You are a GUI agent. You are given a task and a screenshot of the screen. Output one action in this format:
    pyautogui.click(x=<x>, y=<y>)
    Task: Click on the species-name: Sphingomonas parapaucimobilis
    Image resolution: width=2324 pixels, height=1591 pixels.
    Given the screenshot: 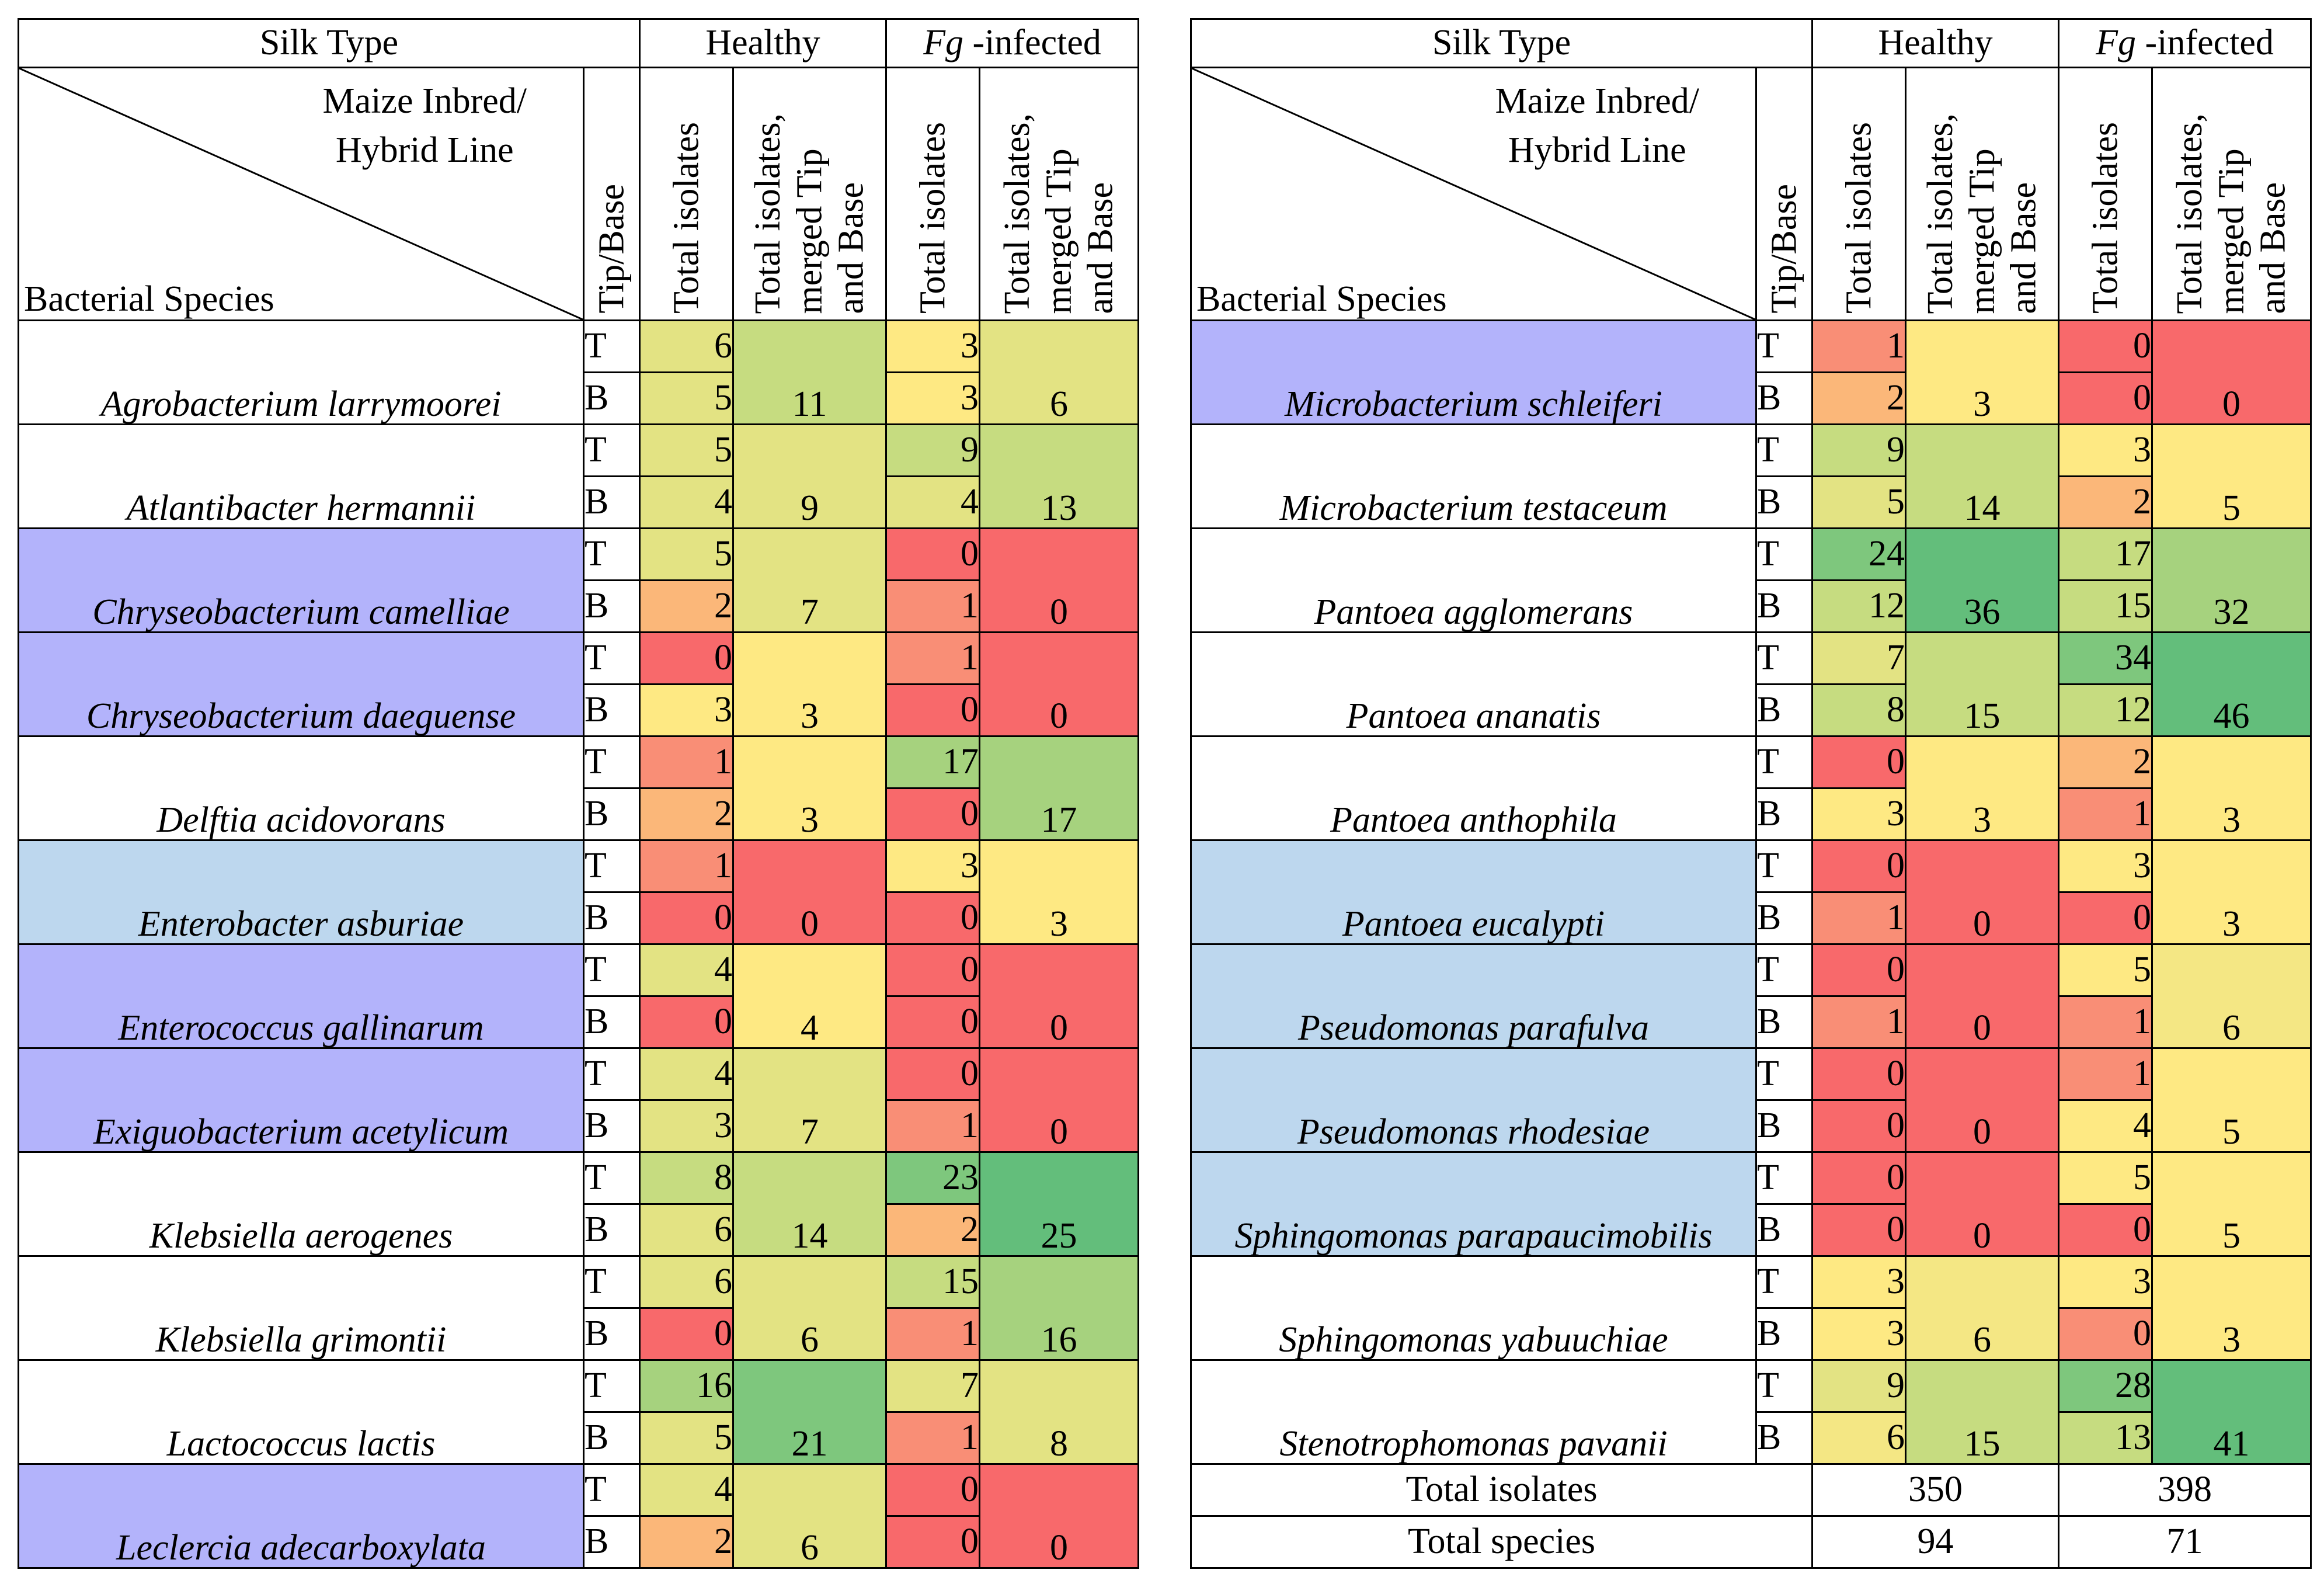 What is the action you would take?
    pyautogui.click(x=1473, y=1204)
    